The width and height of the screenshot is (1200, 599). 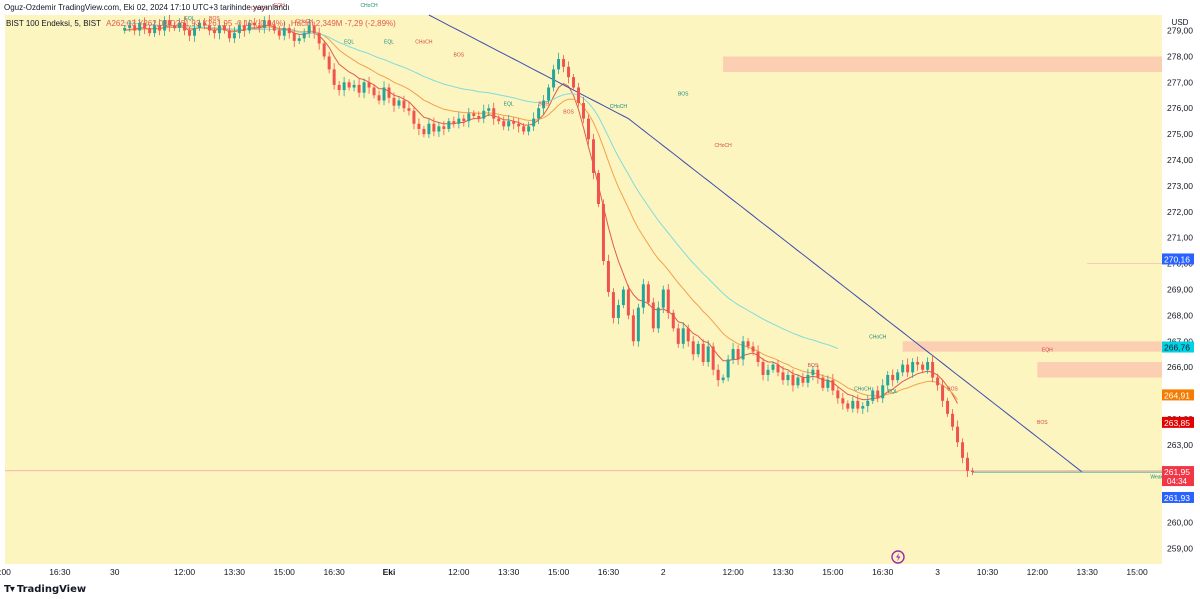 I want to click on structure-label: EQL, so click(x=509, y=105).